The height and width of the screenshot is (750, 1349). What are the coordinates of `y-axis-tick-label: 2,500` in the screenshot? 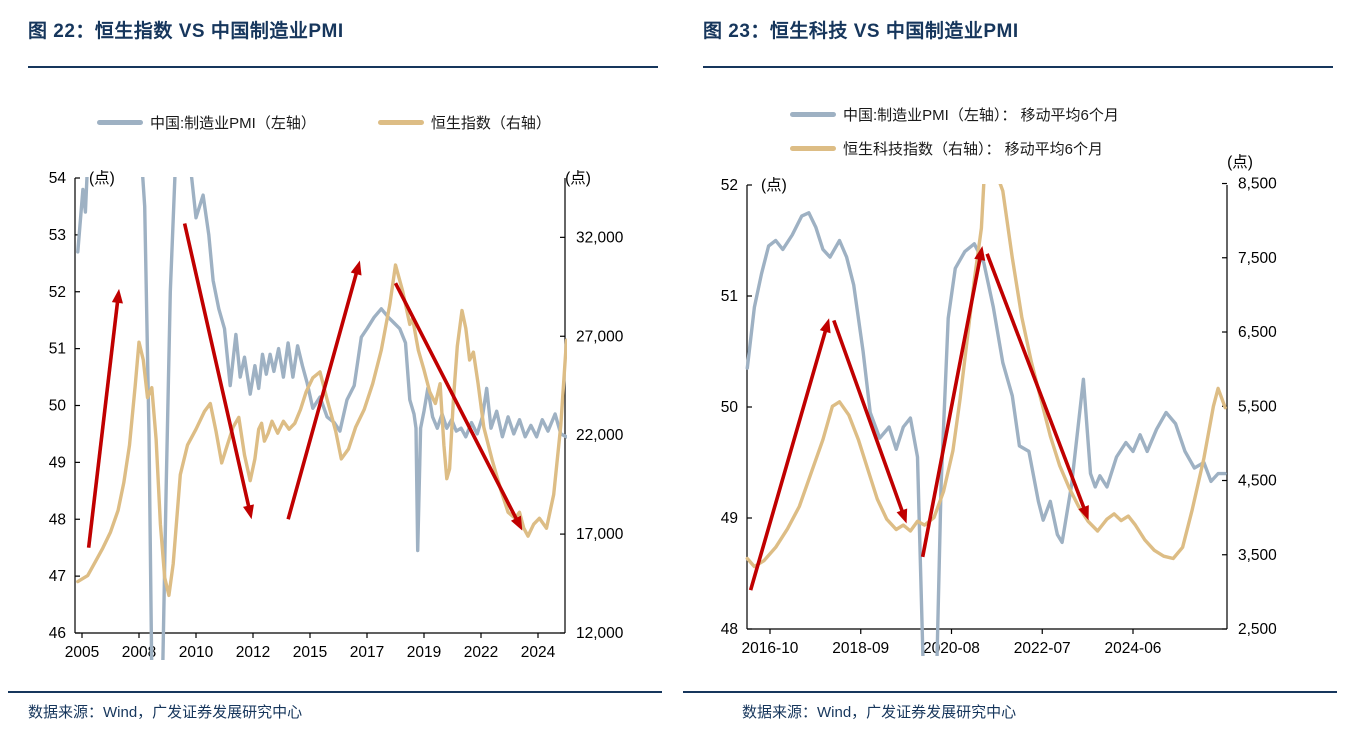 It's located at (1257, 629).